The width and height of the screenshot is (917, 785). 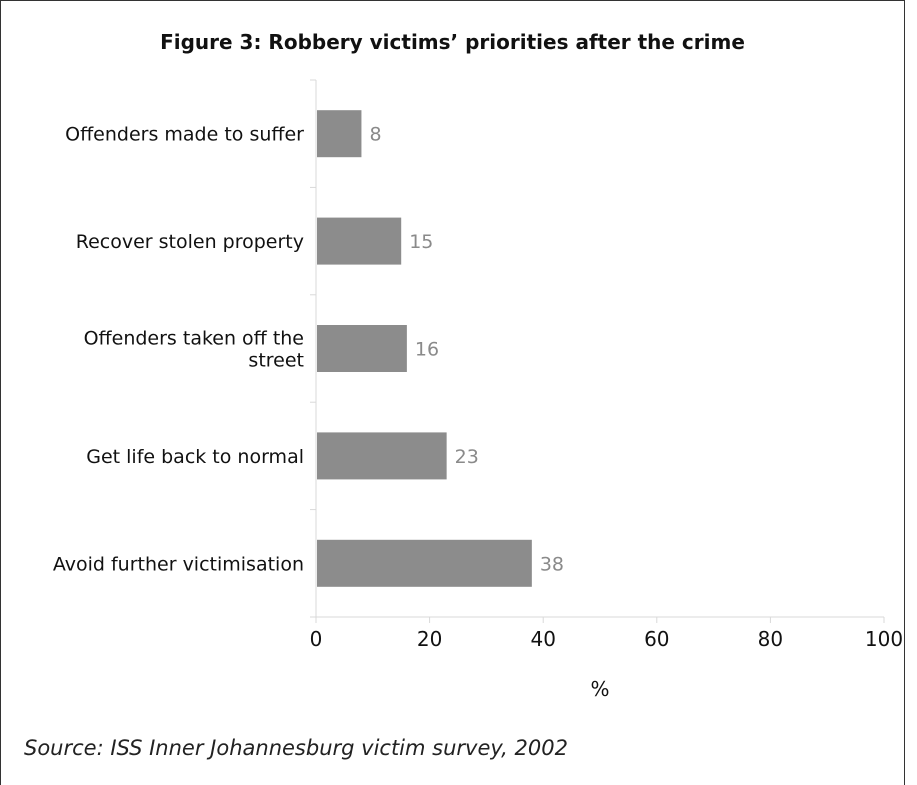 I want to click on x-axis-title: %, so click(x=599, y=689).